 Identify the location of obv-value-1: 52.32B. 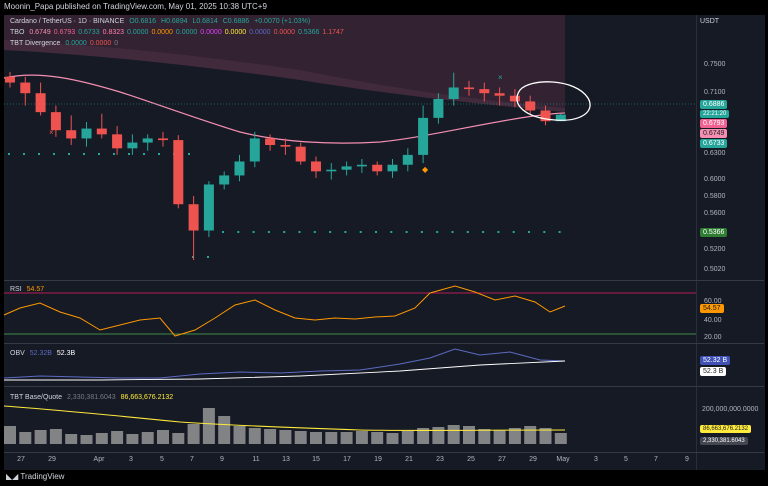
(40, 353).